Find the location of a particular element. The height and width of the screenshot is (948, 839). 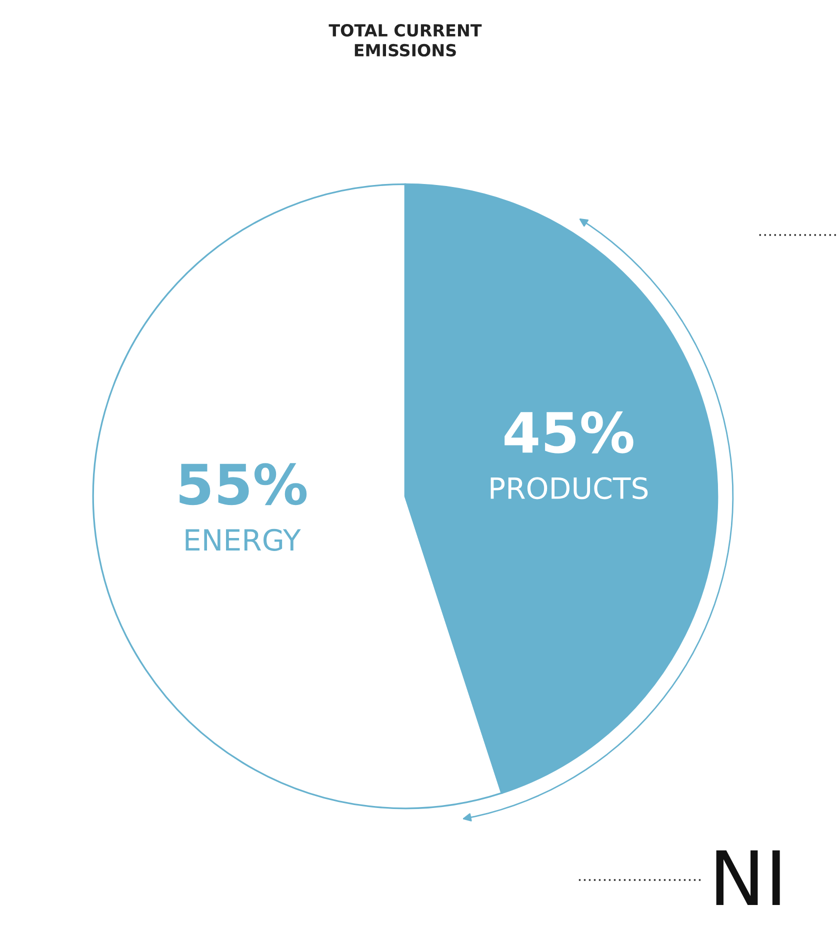

data-label: 45% is located at coordinates (569, 432).